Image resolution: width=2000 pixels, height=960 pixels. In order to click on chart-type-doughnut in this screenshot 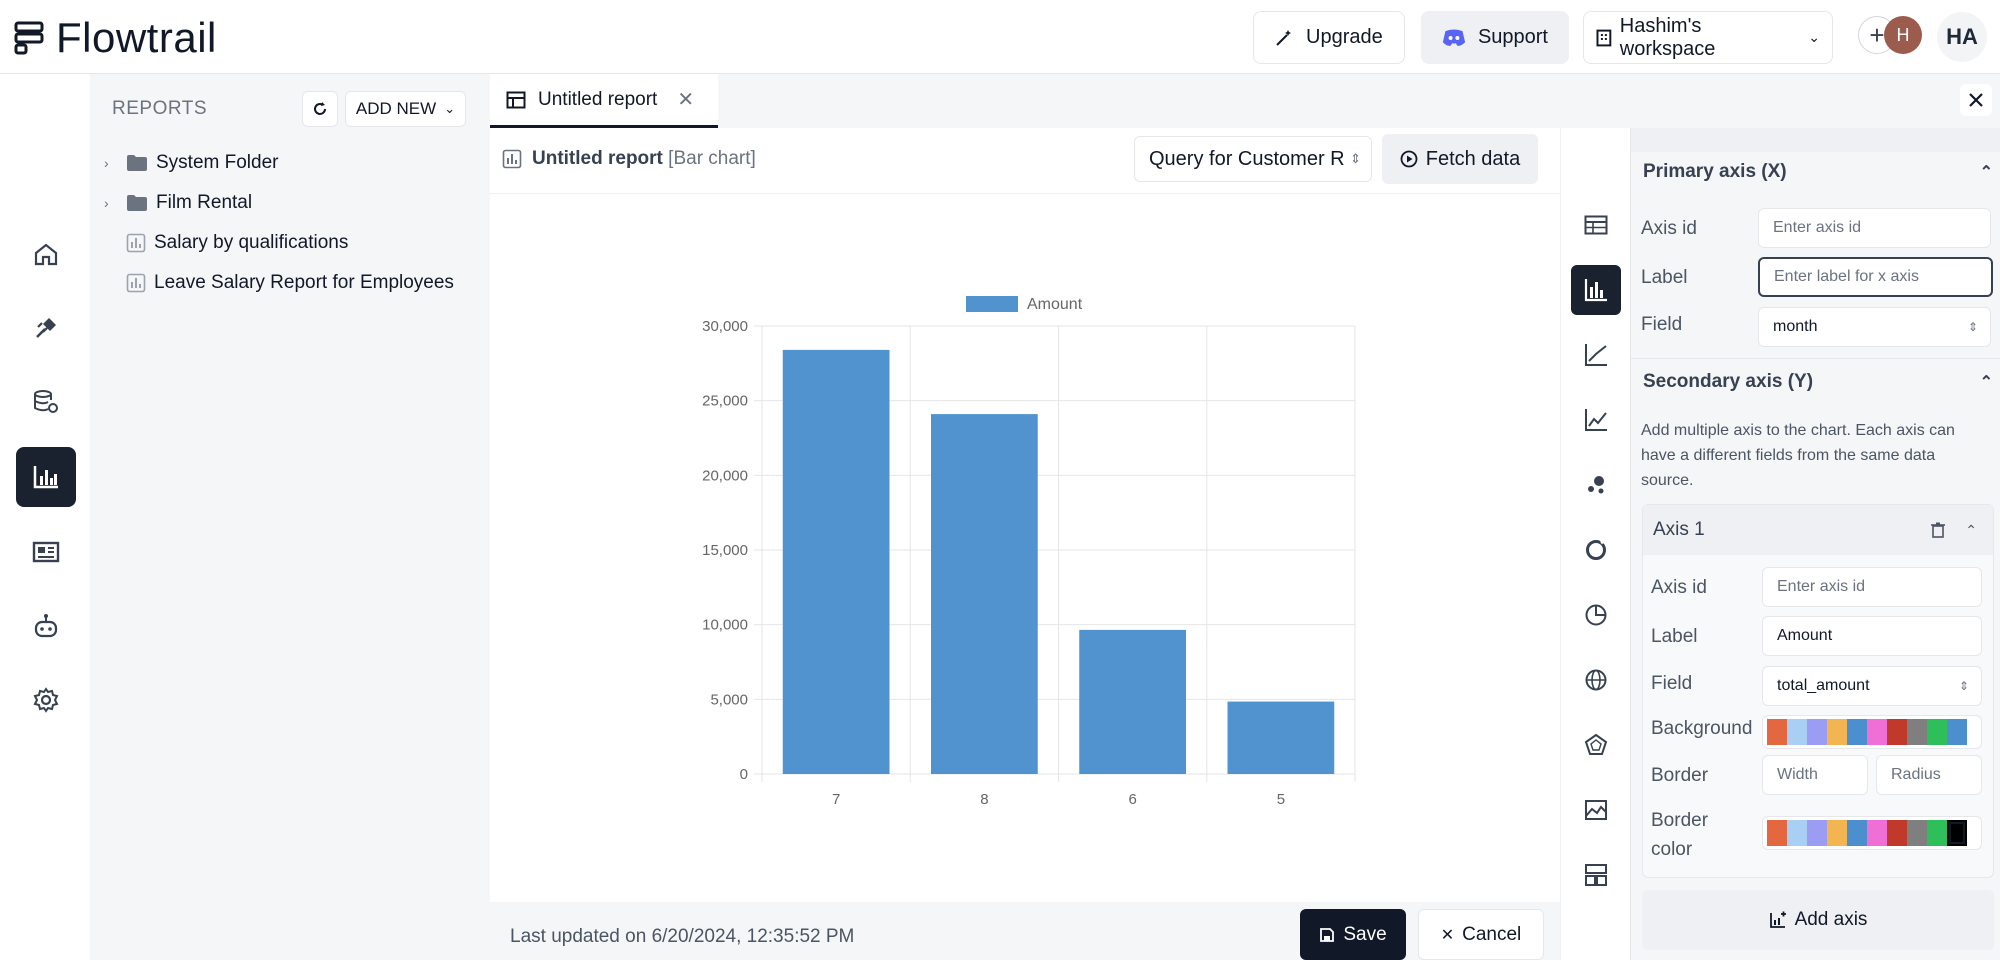, I will do `click(1596, 550)`.